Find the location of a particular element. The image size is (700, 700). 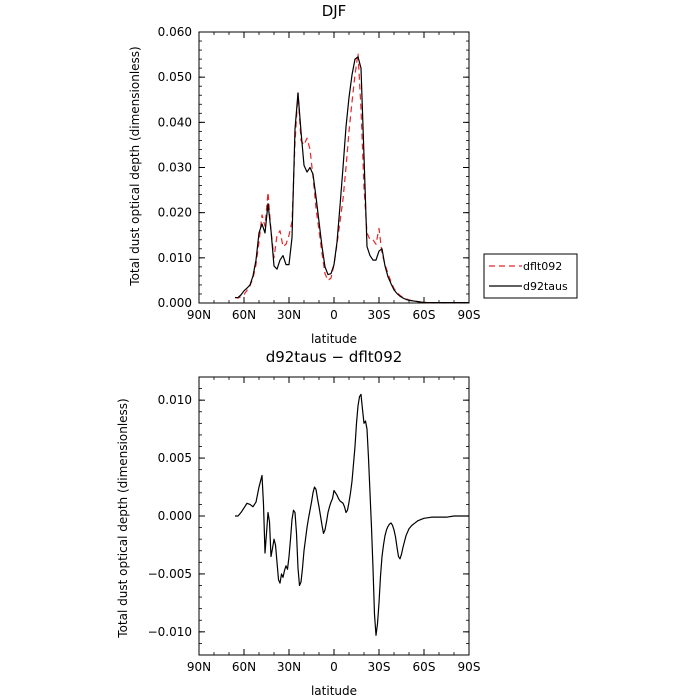

x-axis-title-bottom: latitude is located at coordinates (334, 691).